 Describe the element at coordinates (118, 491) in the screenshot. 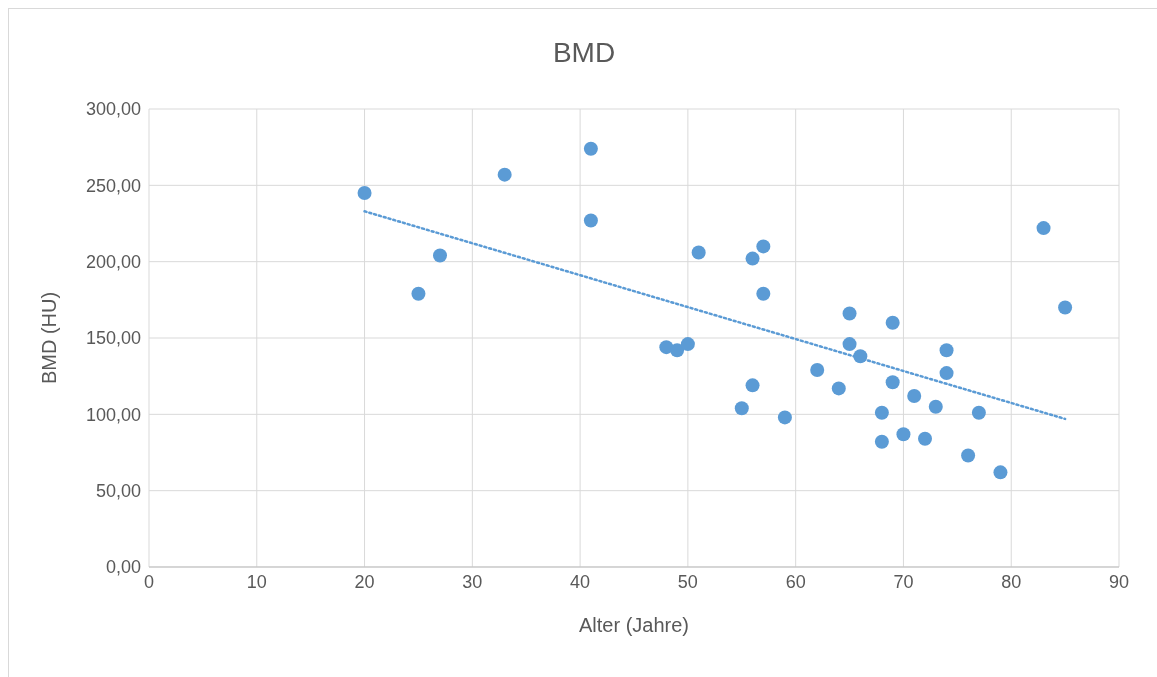

I see `y-tick-label: 50,00` at that location.